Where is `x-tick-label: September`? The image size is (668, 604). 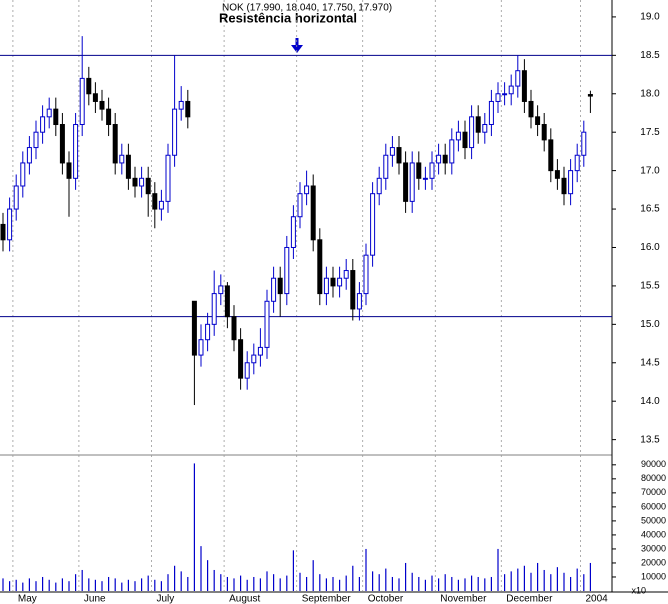 x-tick-label: September is located at coordinates (327, 599).